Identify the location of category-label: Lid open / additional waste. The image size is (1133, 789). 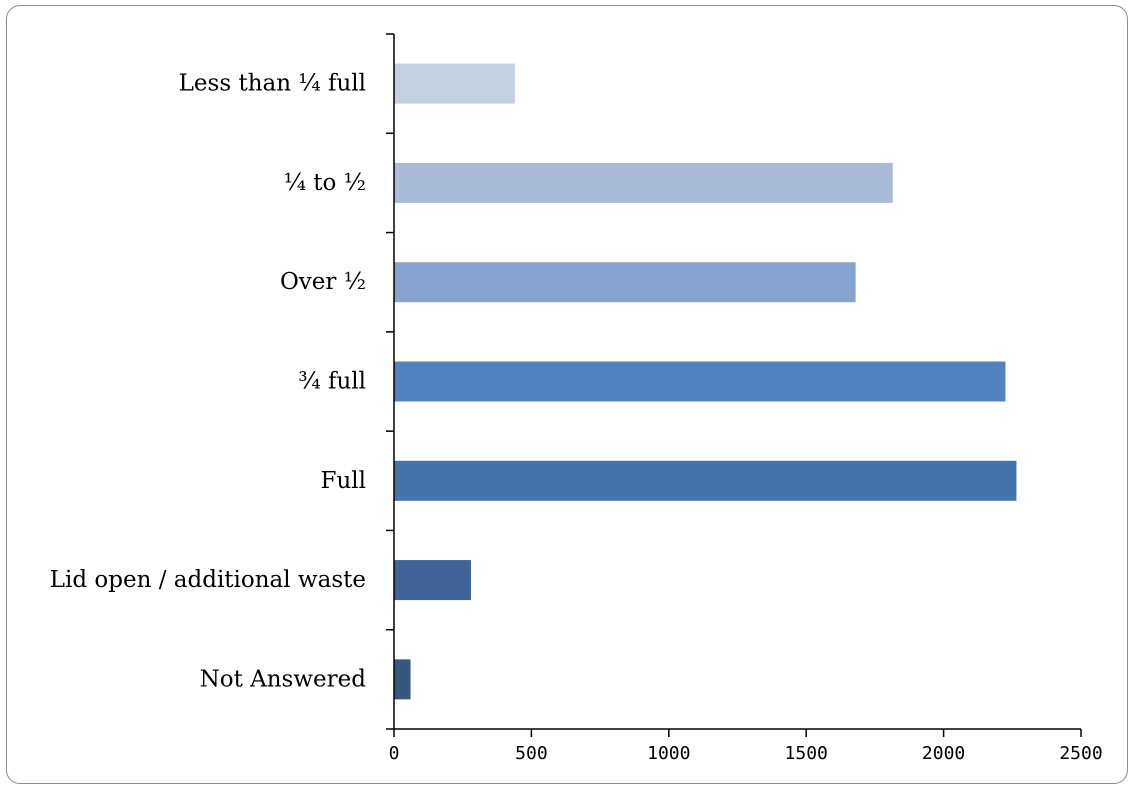
(208, 580).